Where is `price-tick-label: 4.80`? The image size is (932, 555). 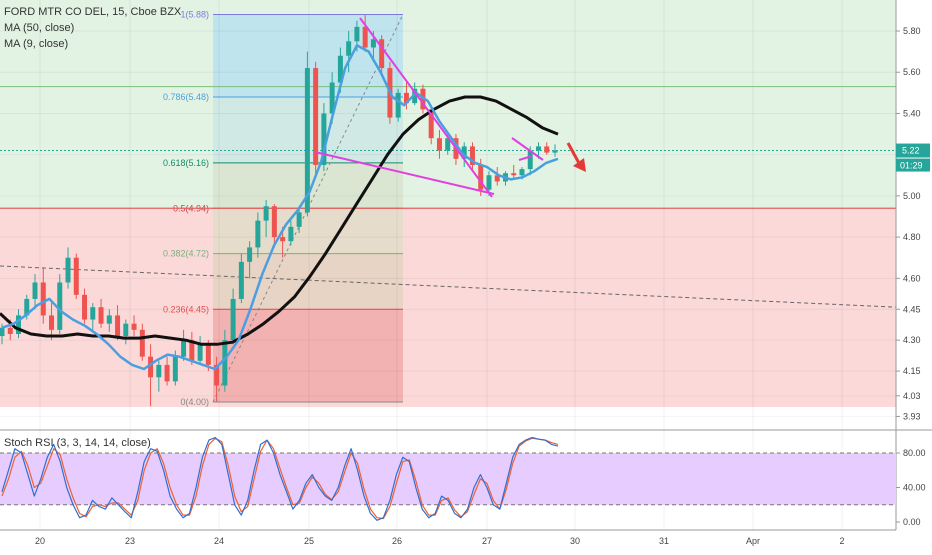
price-tick-label: 4.80 is located at coordinates (912, 237).